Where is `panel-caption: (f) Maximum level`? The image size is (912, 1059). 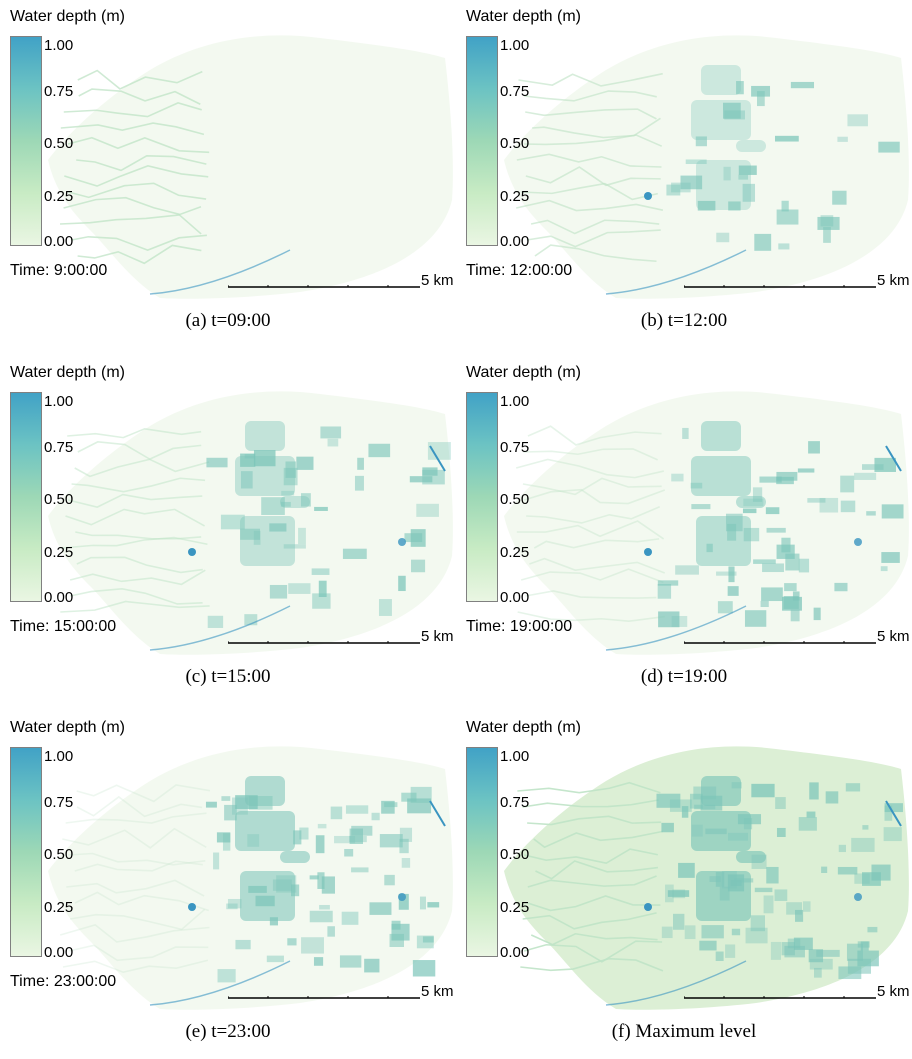
panel-caption: (f) Maximum level is located at coordinates (684, 1031).